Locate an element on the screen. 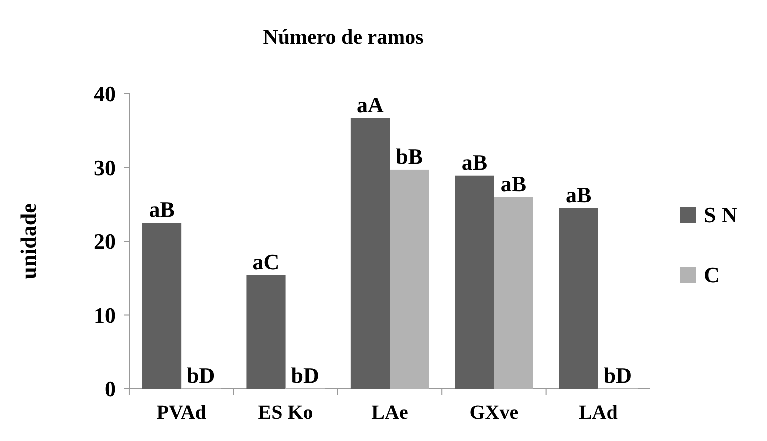 This screenshot has height=441, width=767. legend-label: C is located at coordinates (712, 275).